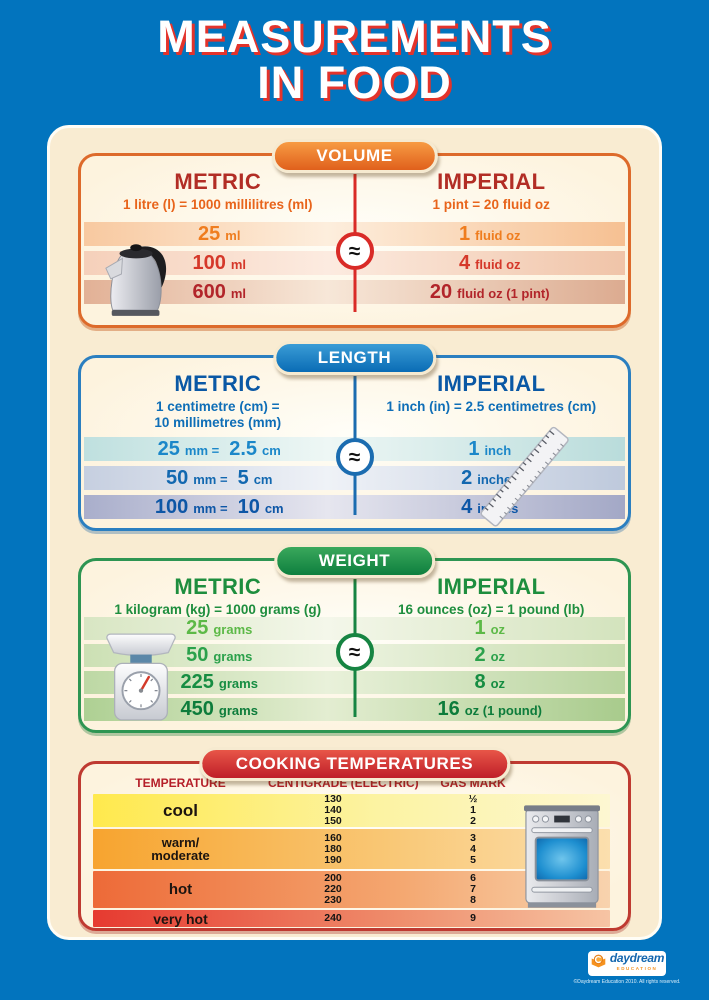  Describe the element at coordinates (218, 586) in the screenshot. I see `weight-metric-label: METRIC` at that location.